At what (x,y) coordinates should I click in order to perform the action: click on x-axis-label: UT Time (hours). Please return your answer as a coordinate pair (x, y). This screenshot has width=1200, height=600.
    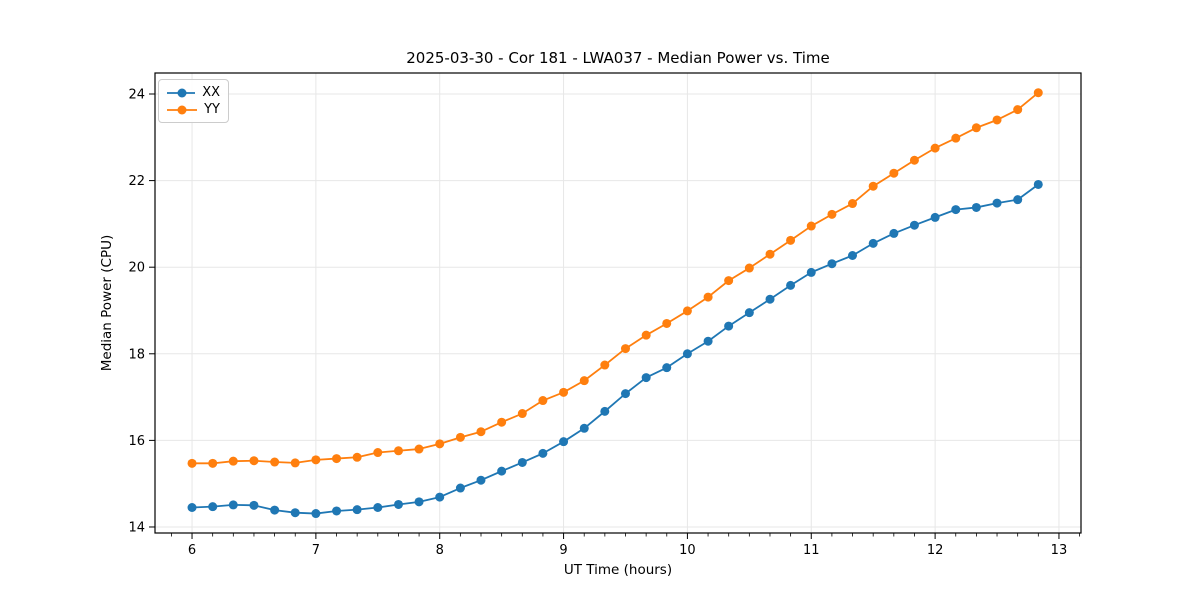
    Looking at the image, I should click on (618, 570).